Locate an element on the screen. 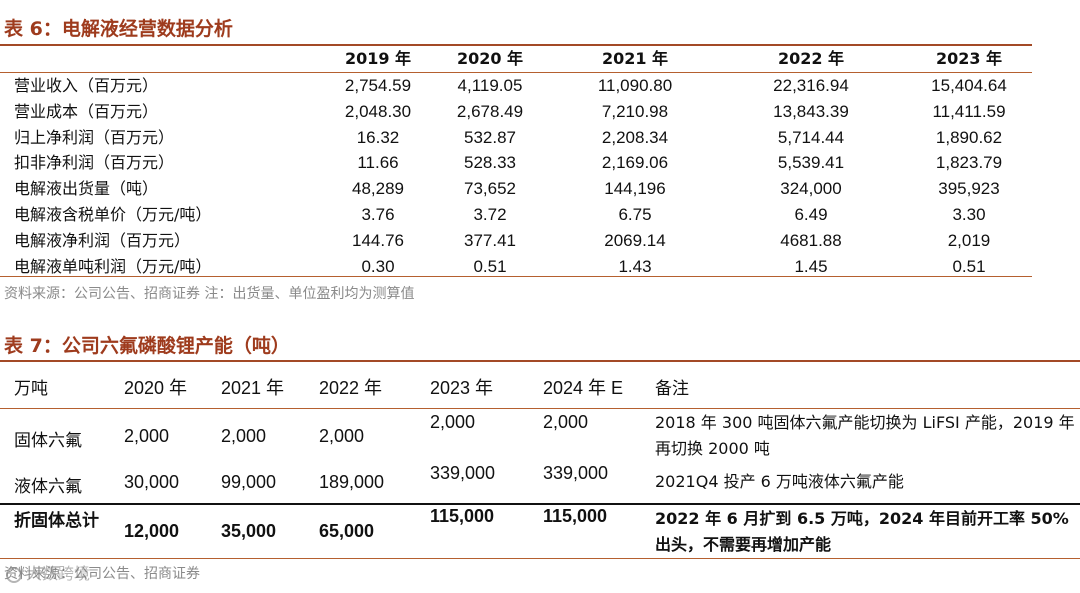 The width and height of the screenshot is (1080, 593). table6-row-label: 营业收入（百万元） is located at coordinates (86, 85).